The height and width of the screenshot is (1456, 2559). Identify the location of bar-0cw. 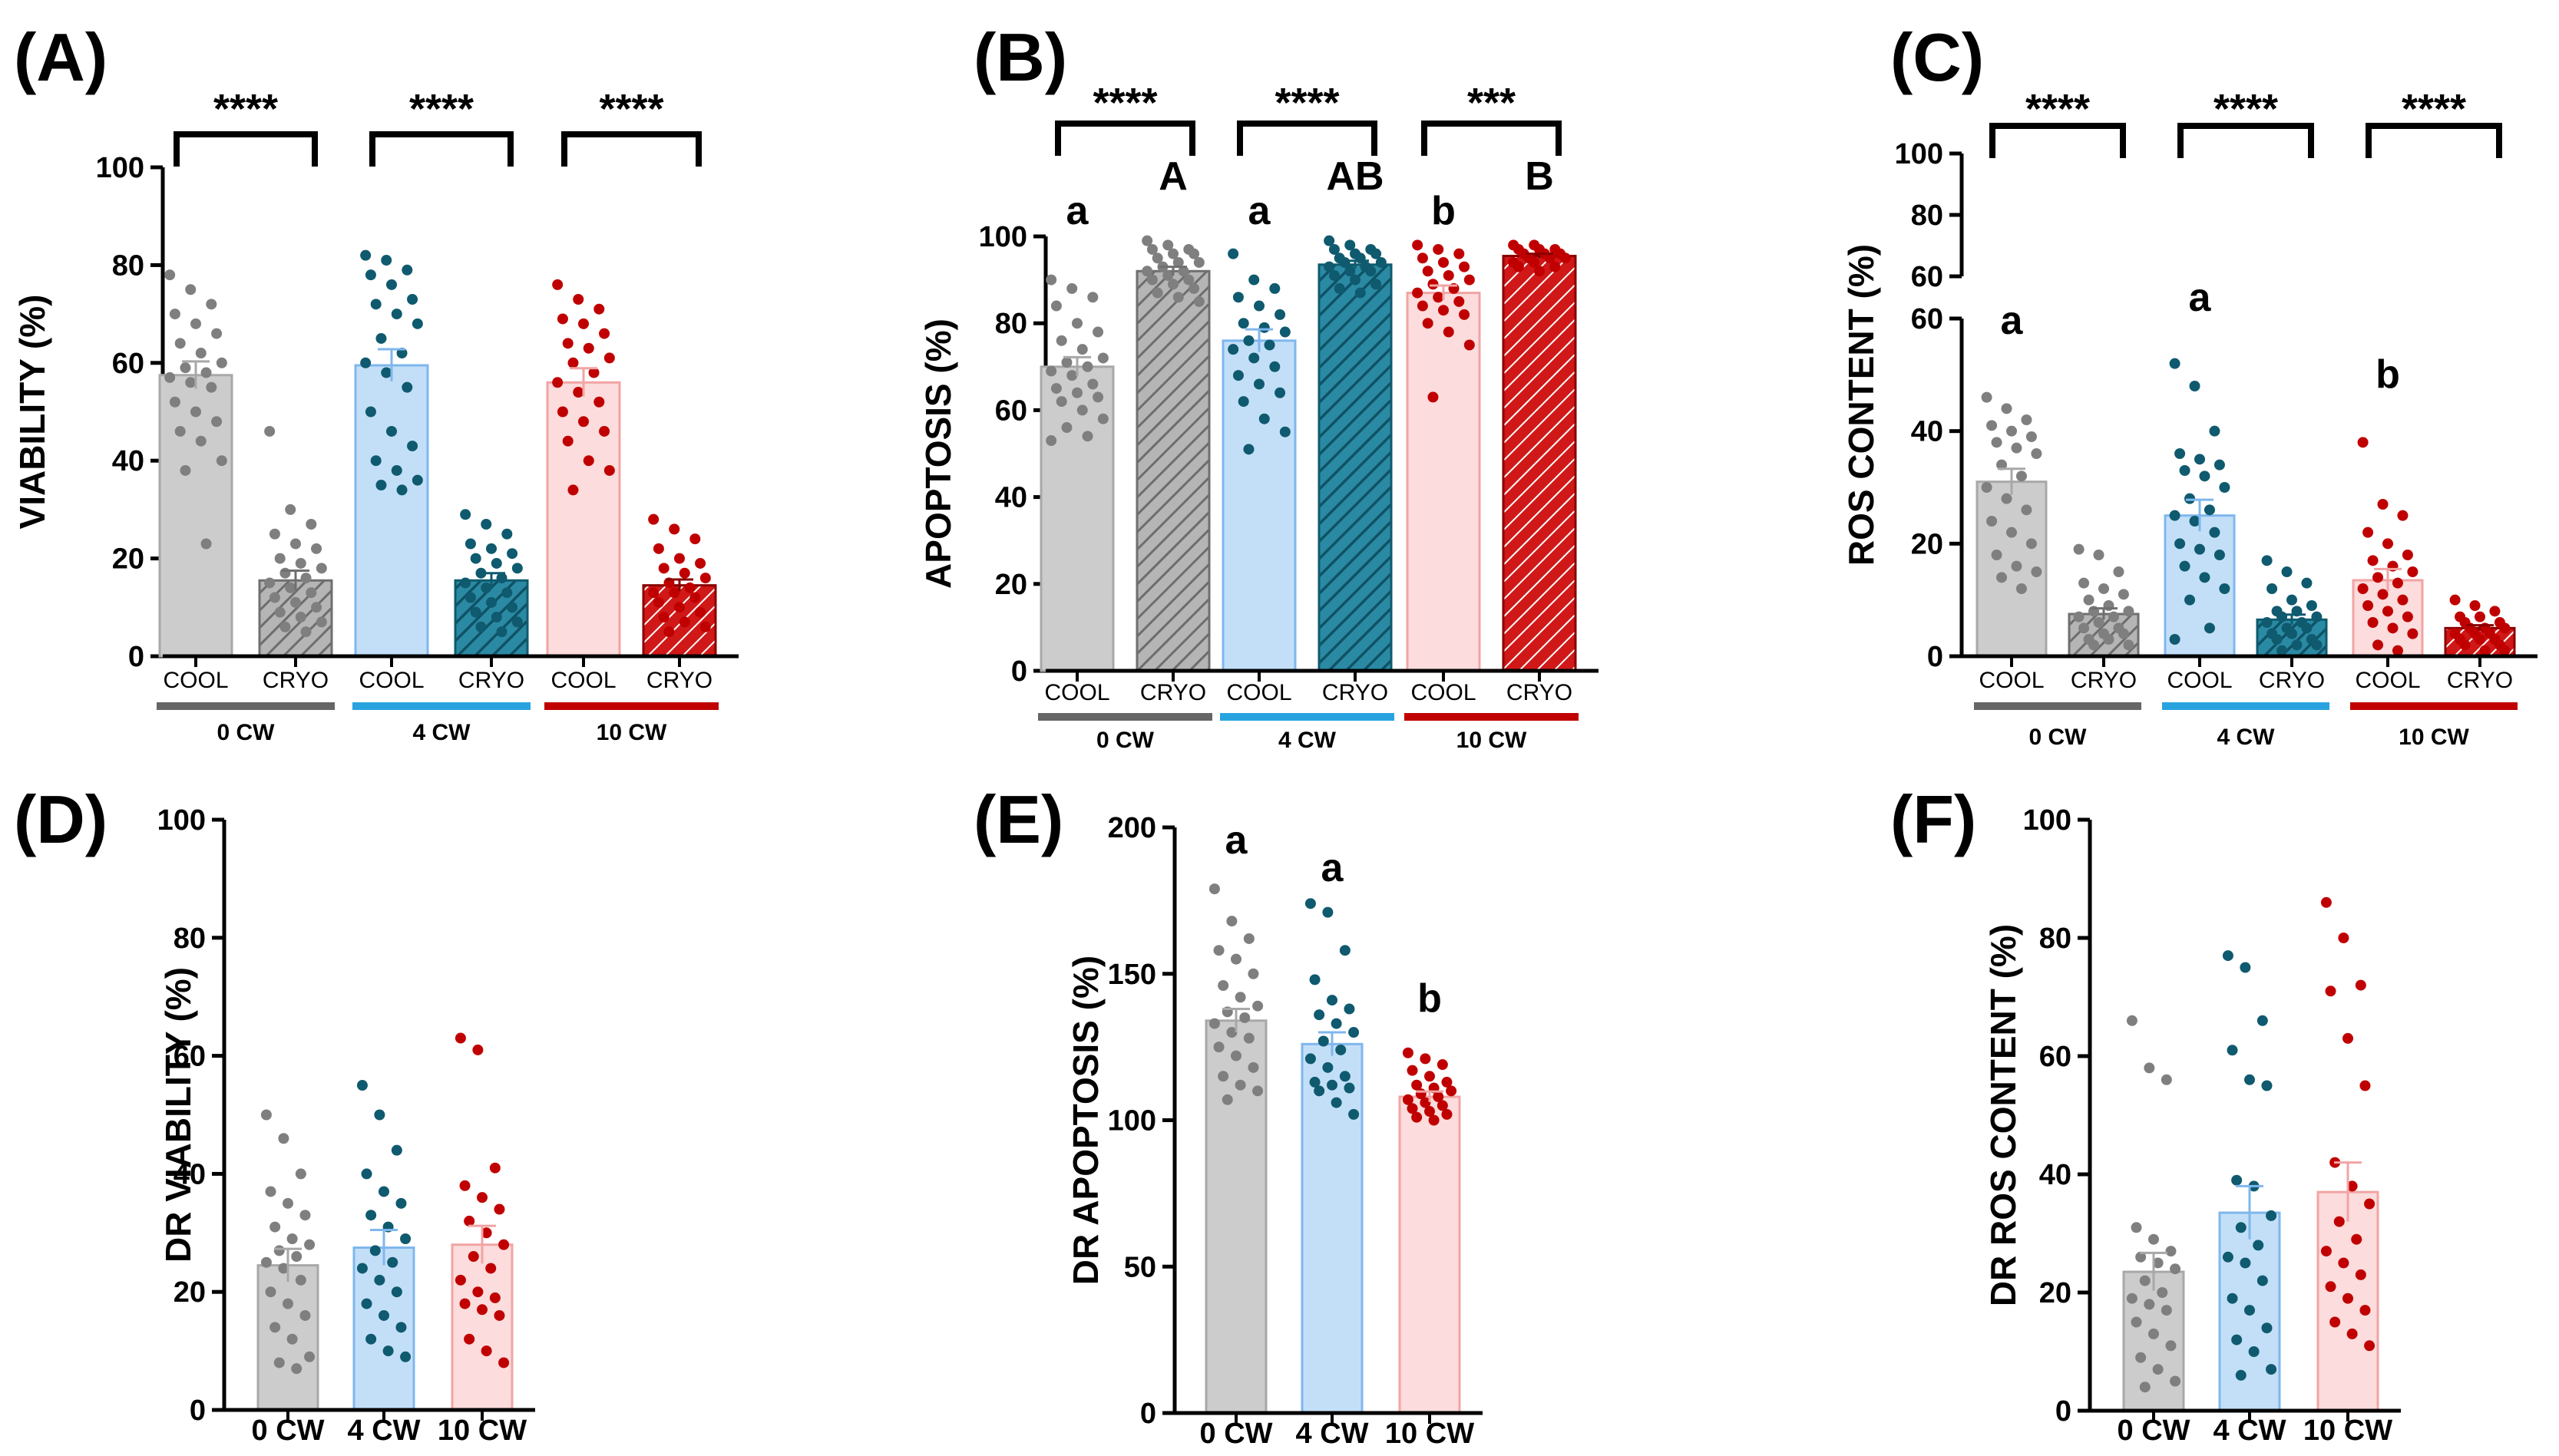
(2153, 1341).